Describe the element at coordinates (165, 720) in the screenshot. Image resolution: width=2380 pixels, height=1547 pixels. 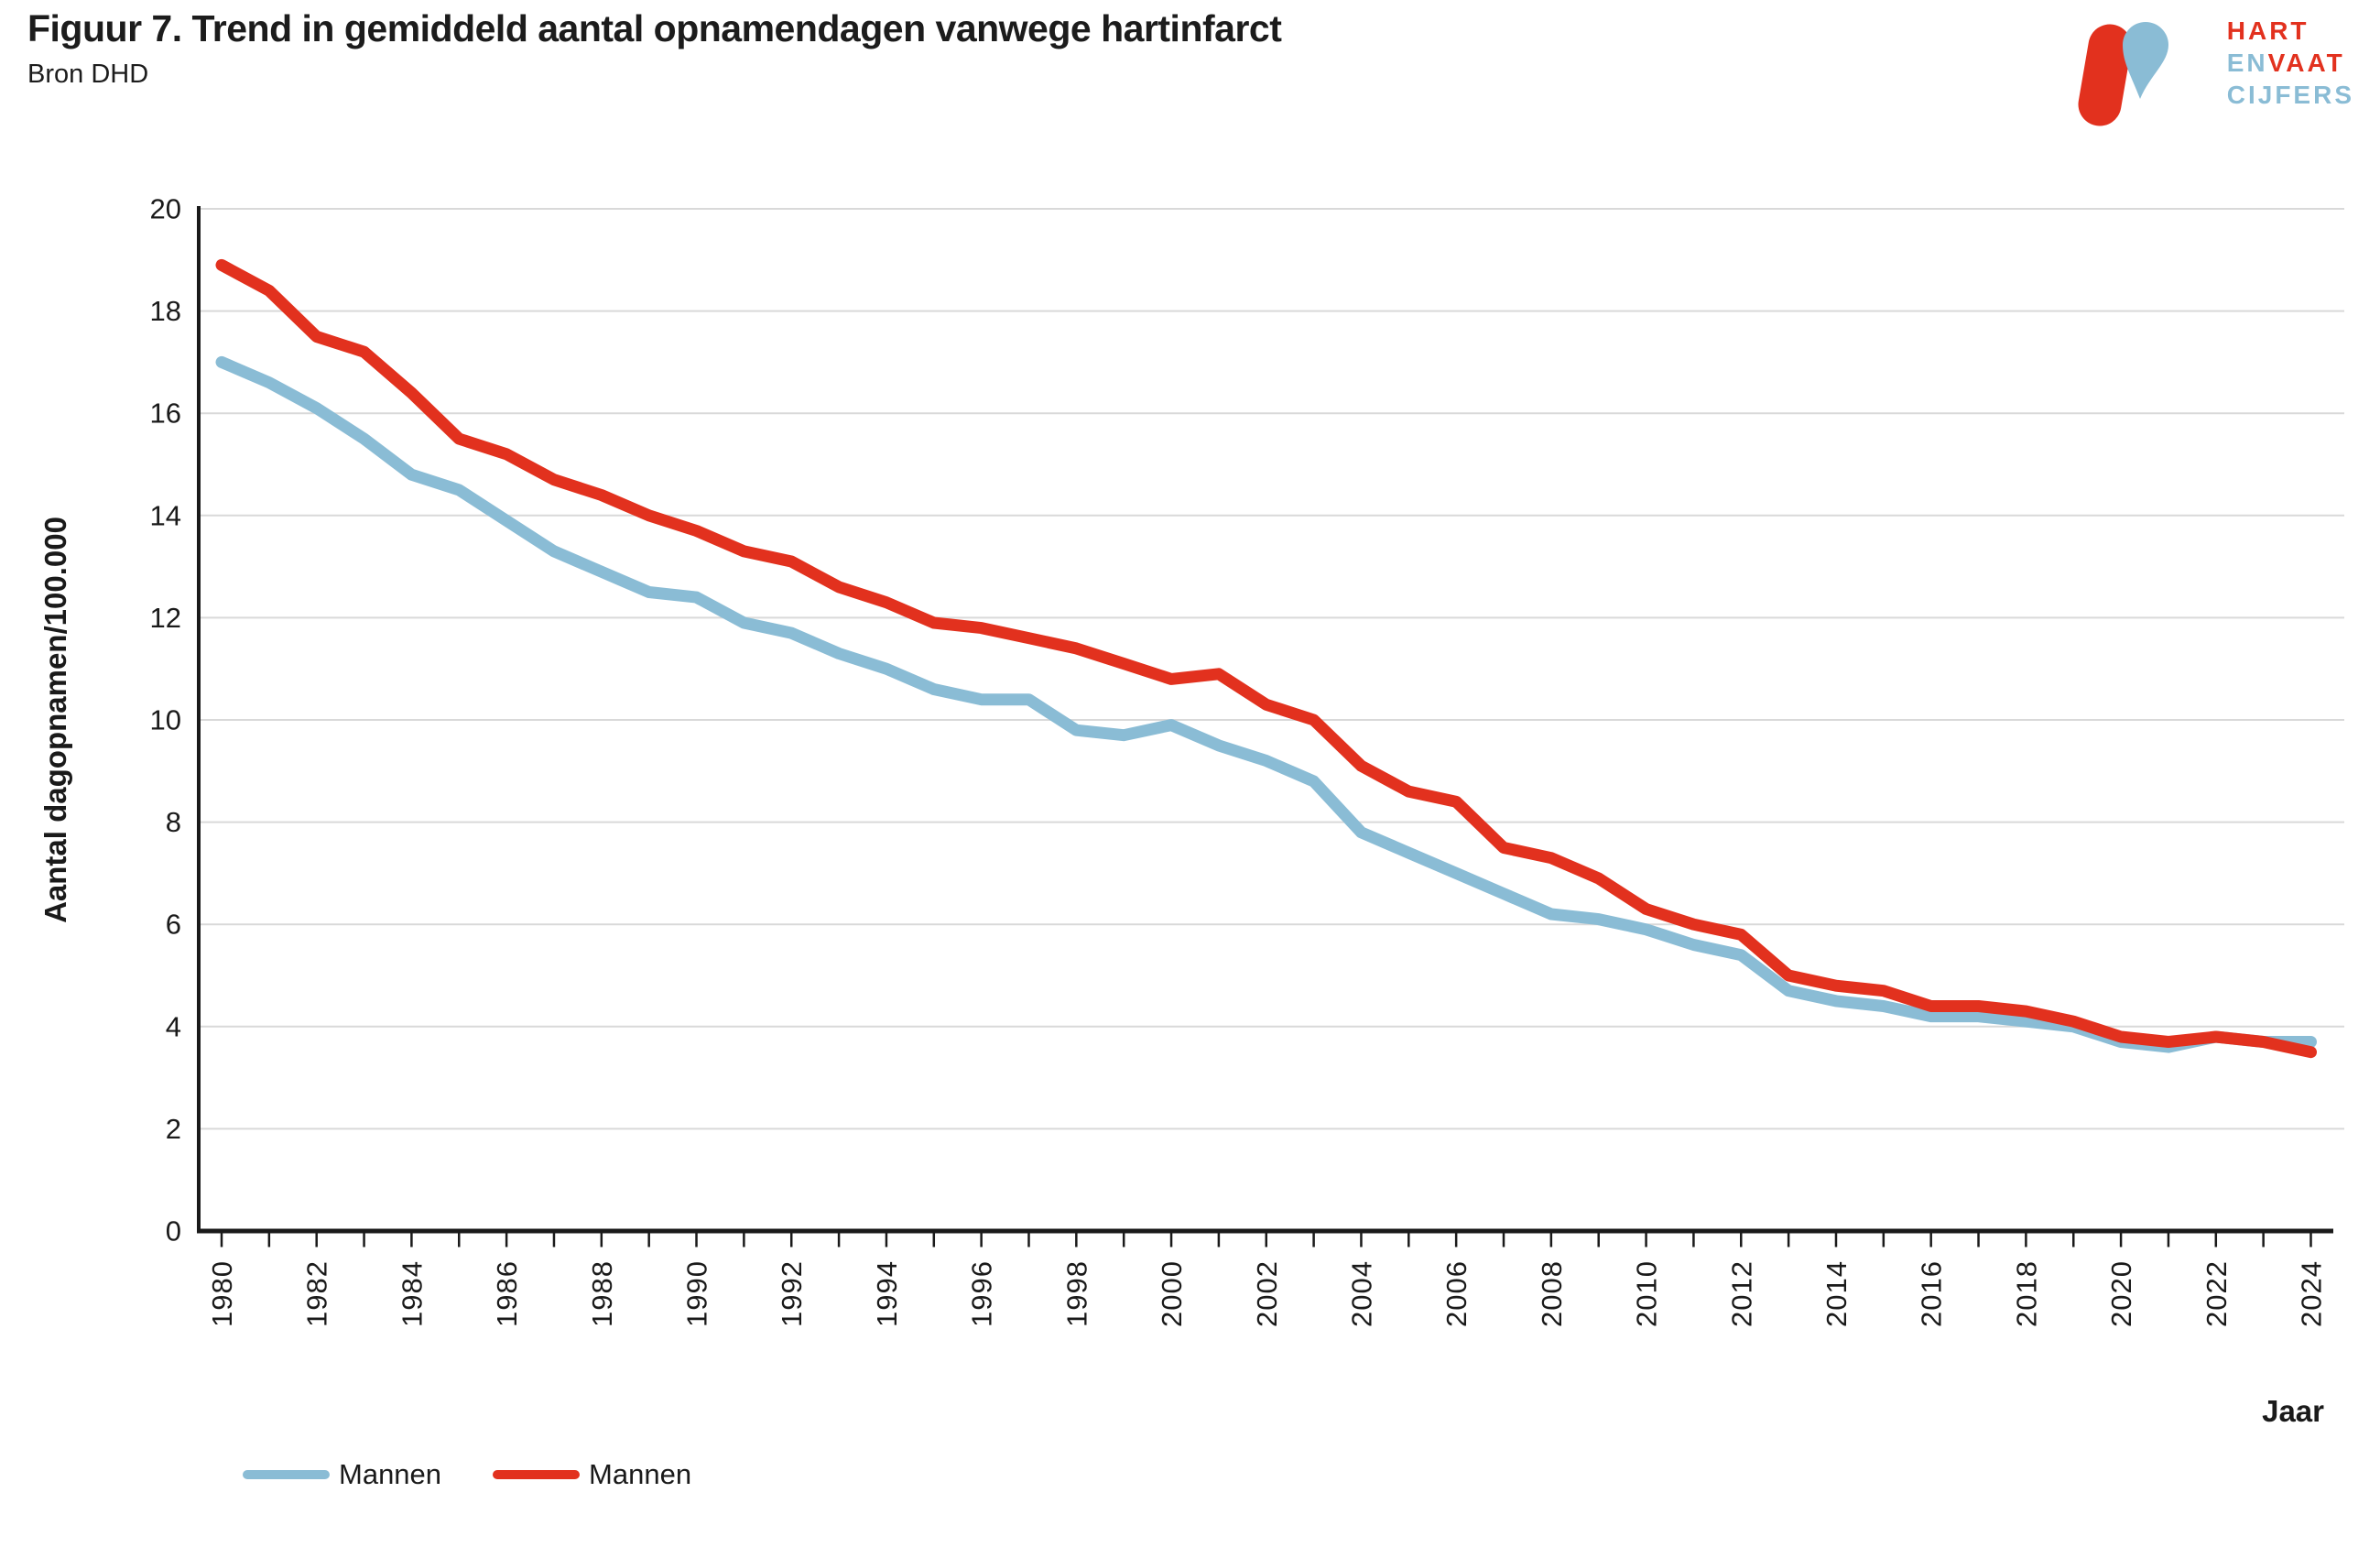
I see `y-tick-label: 10` at that location.